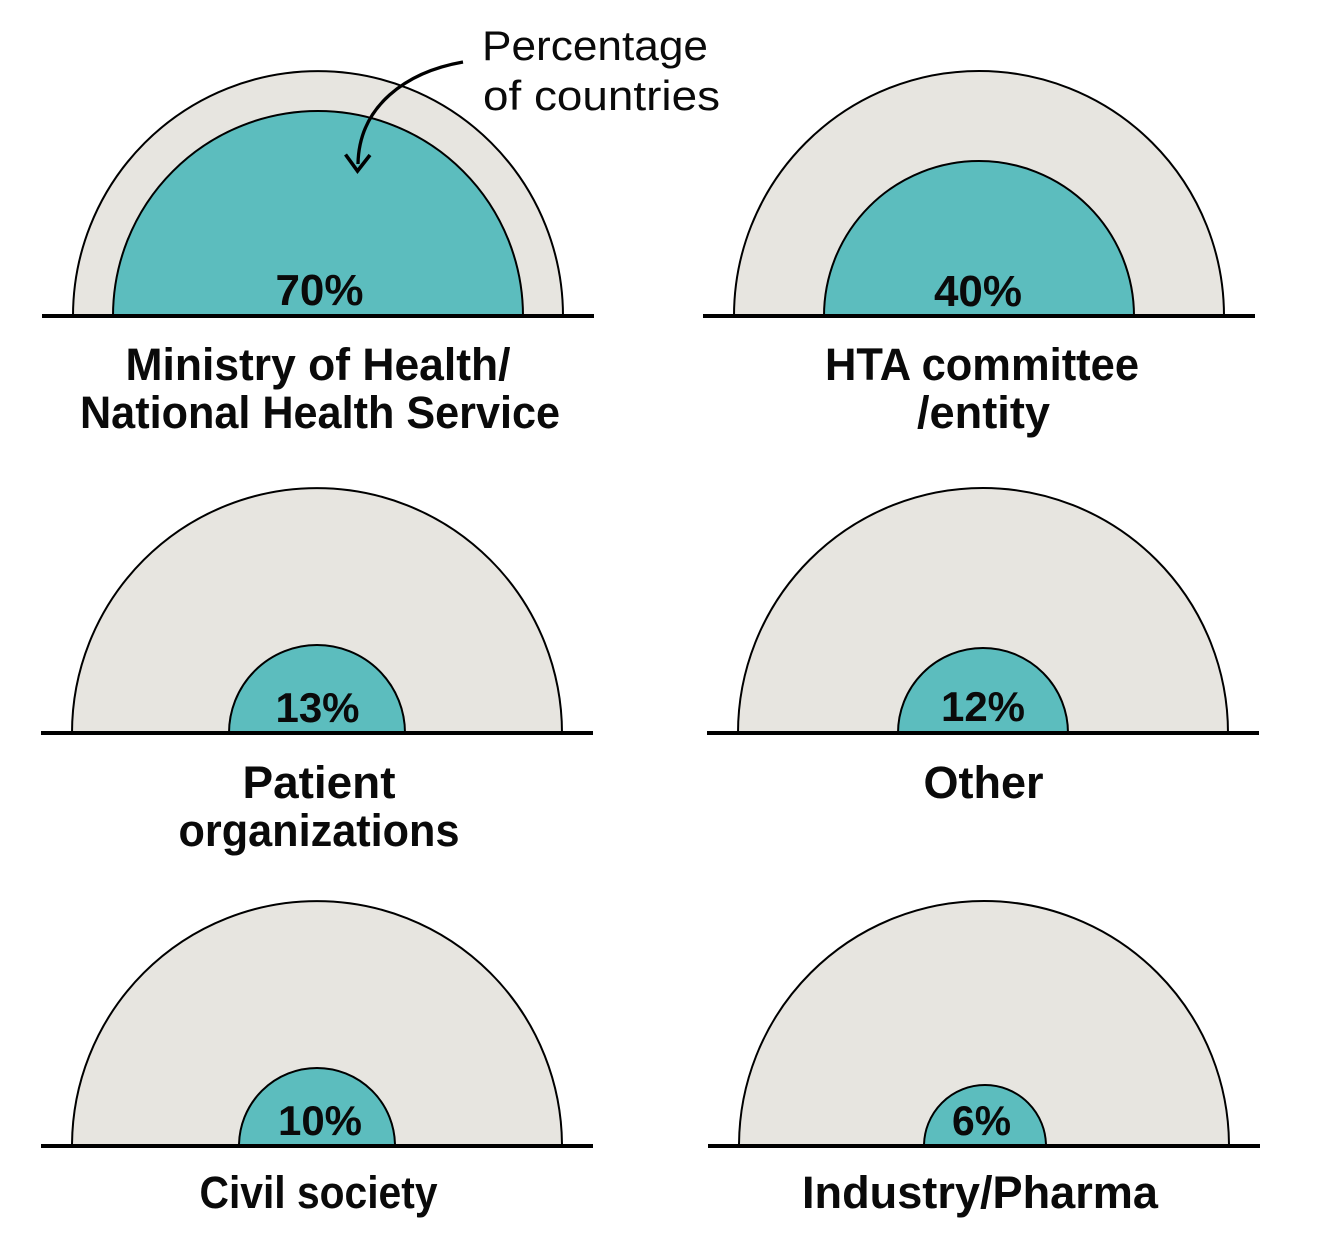  What do you see at coordinates (983, 706) in the screenshot?
I see `svg-text: 12%` at bounding box center [983, 706].